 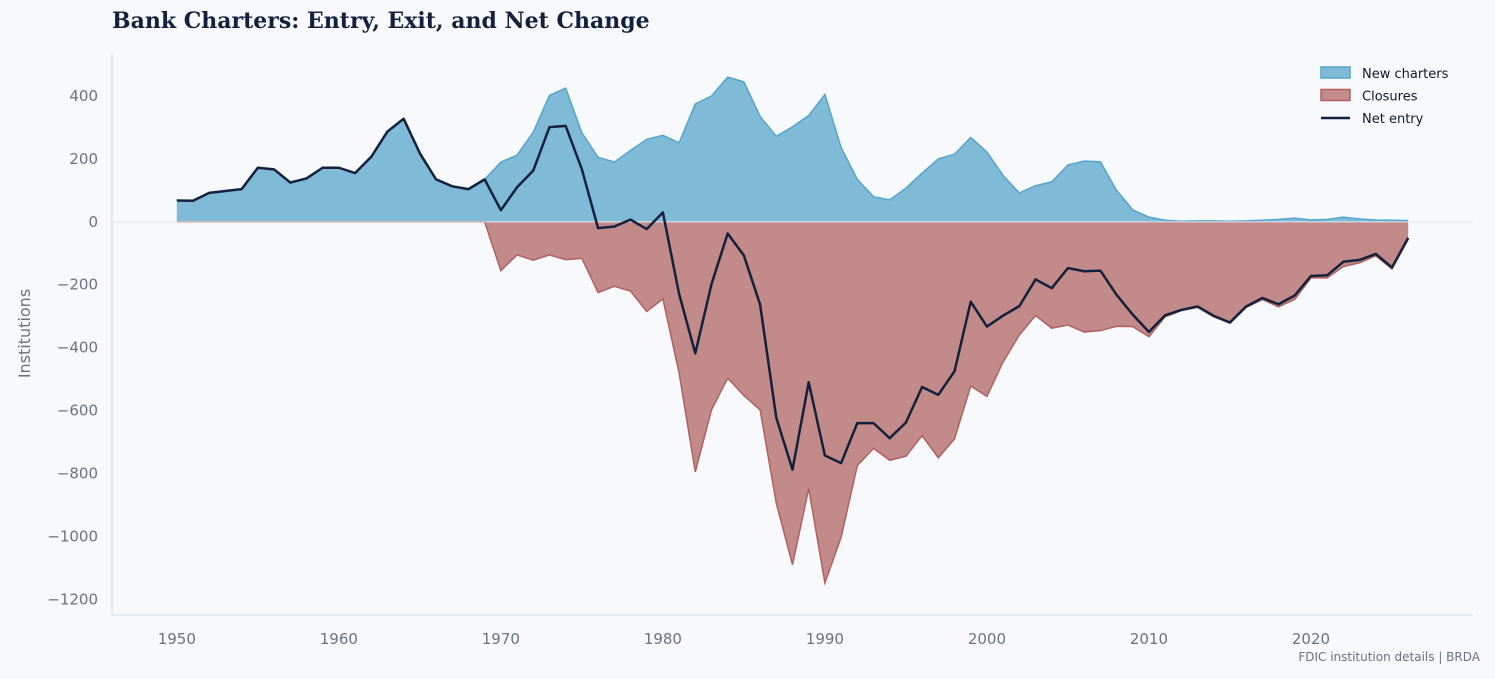 What do you see at coordinates (339, 639) in the screenshot?
I see `x-tick-label: 1960` at bounding box center [339, 639].